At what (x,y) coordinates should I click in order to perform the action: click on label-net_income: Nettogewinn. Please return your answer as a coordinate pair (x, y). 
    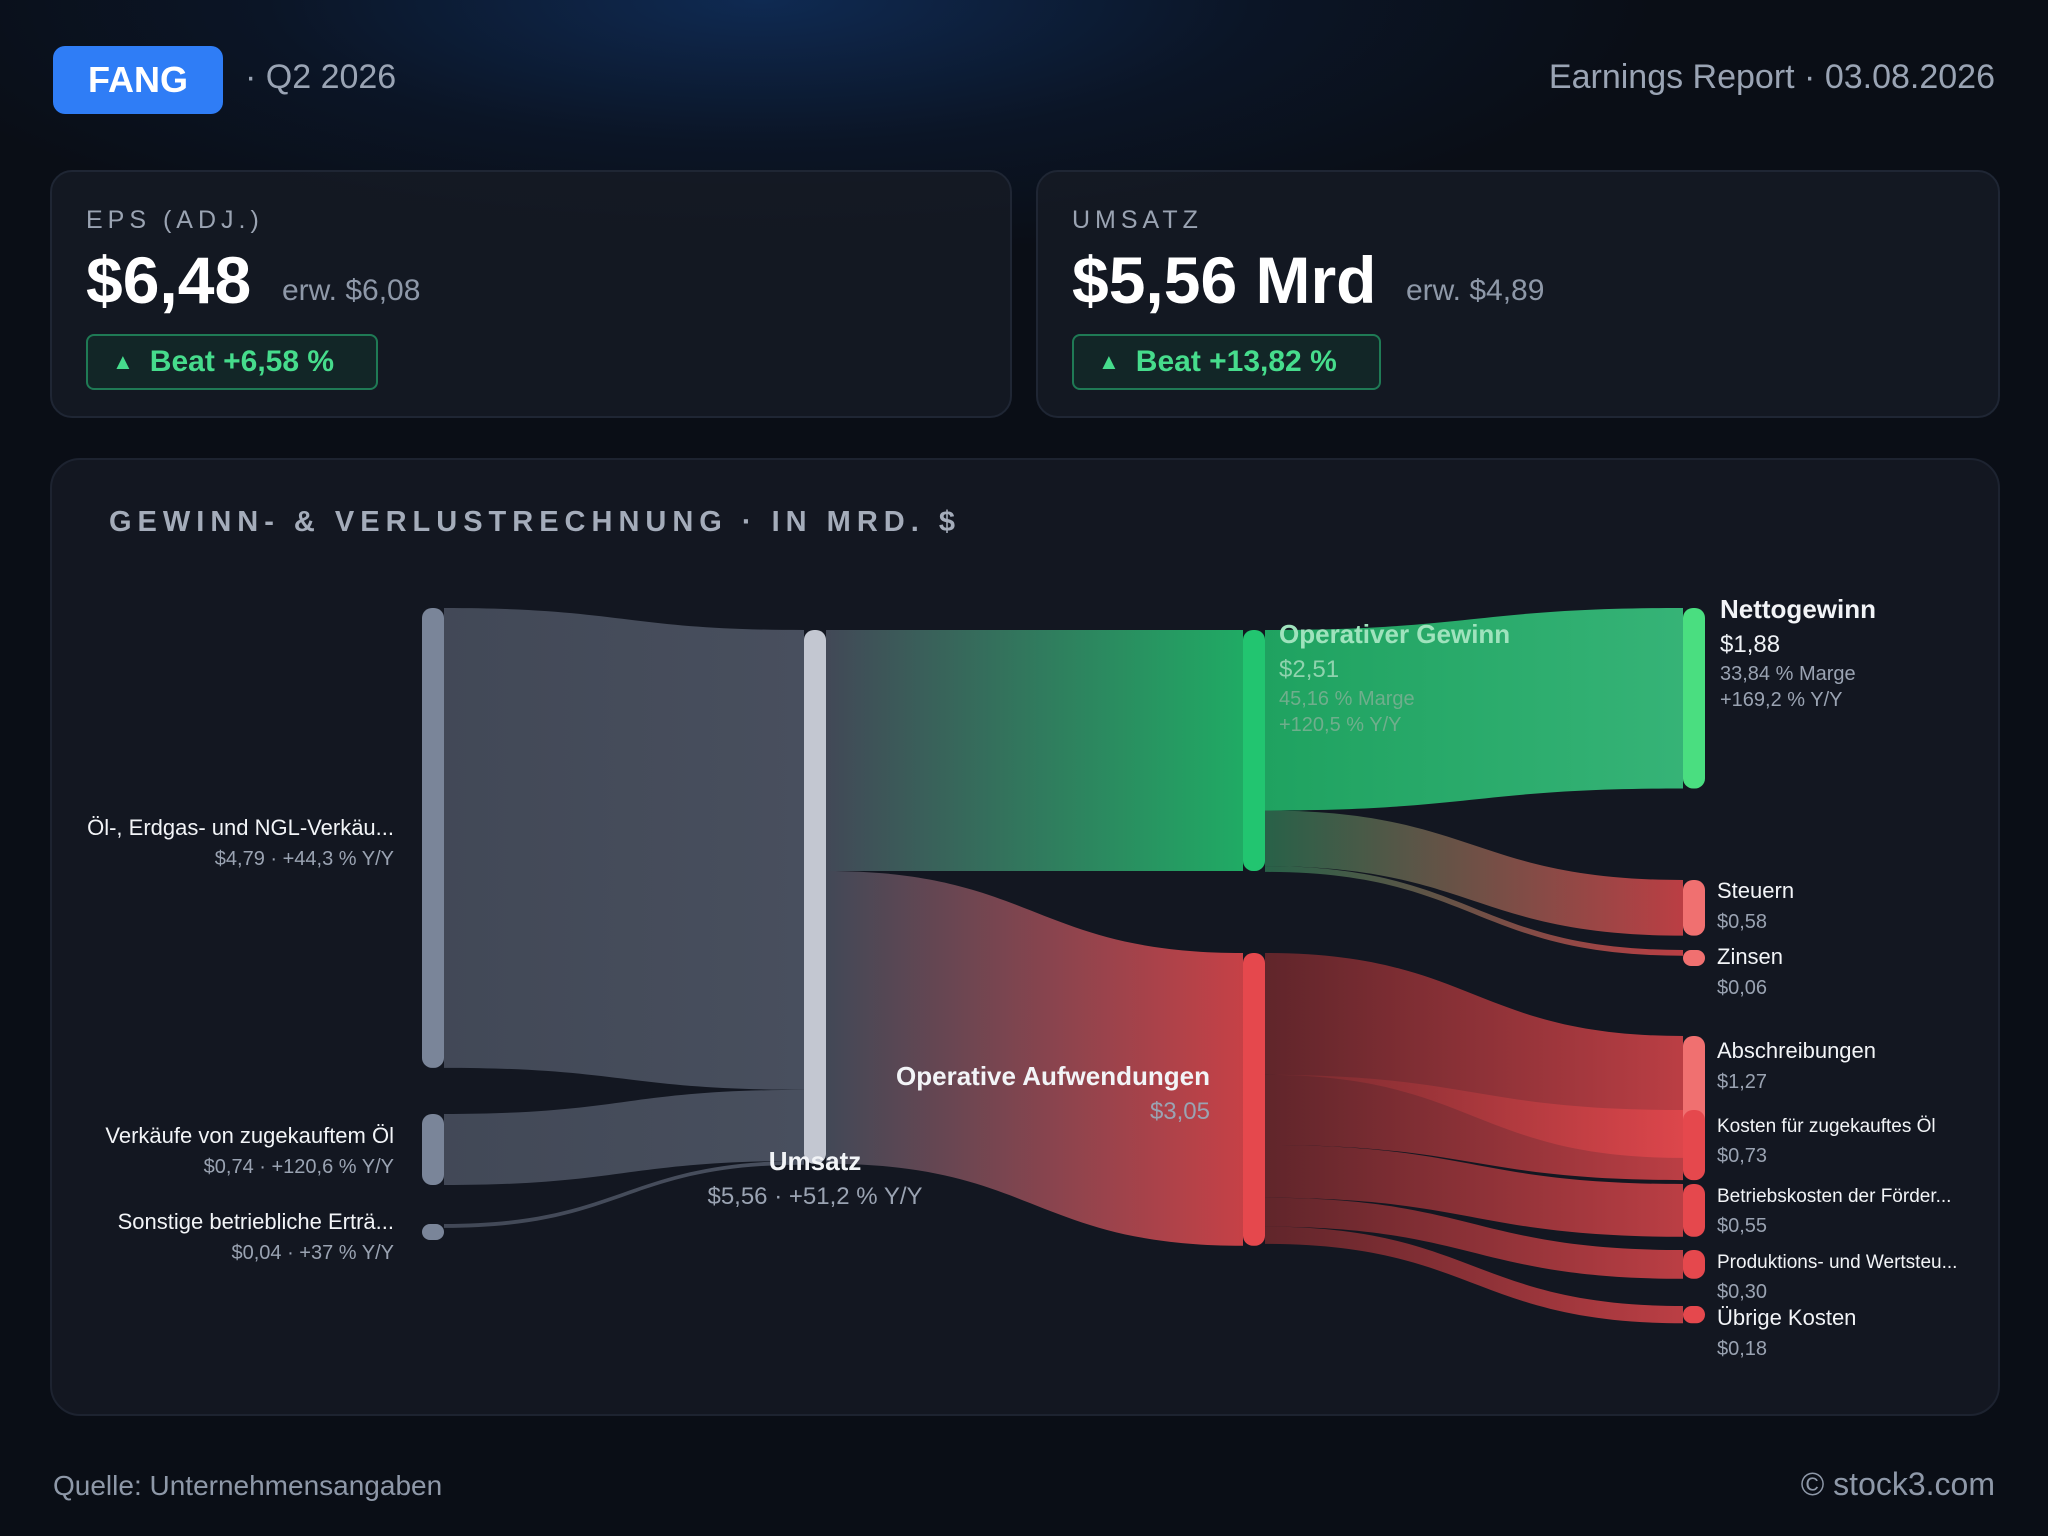
    Looking at the image, I should click on (1798, 609).